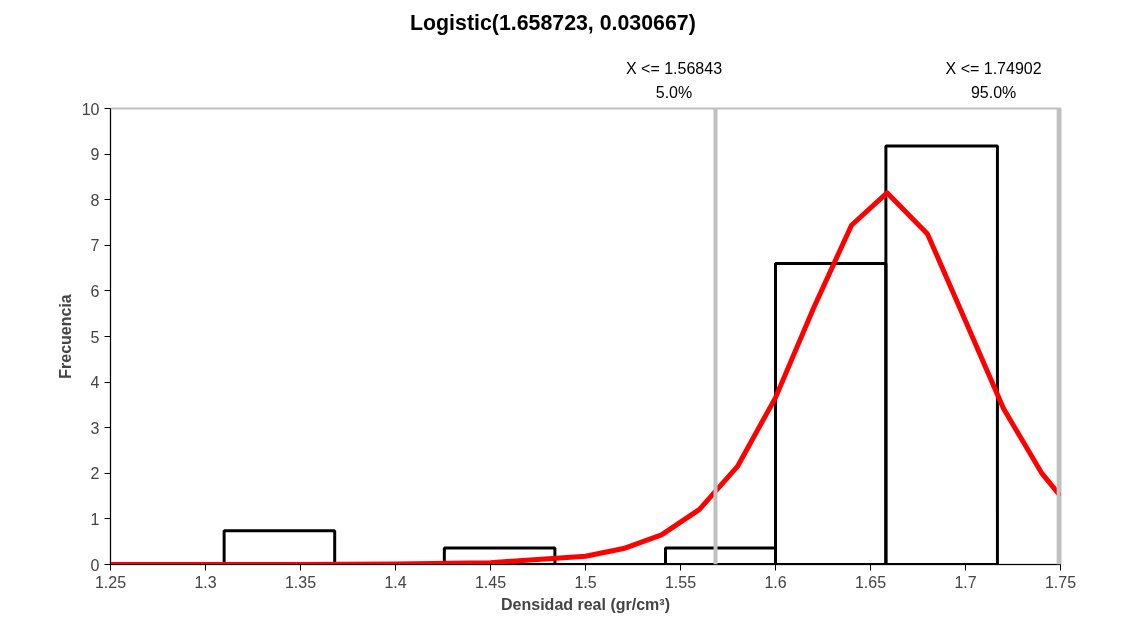  I want to click on x-tick-label: 1.3, so click(205, 582).